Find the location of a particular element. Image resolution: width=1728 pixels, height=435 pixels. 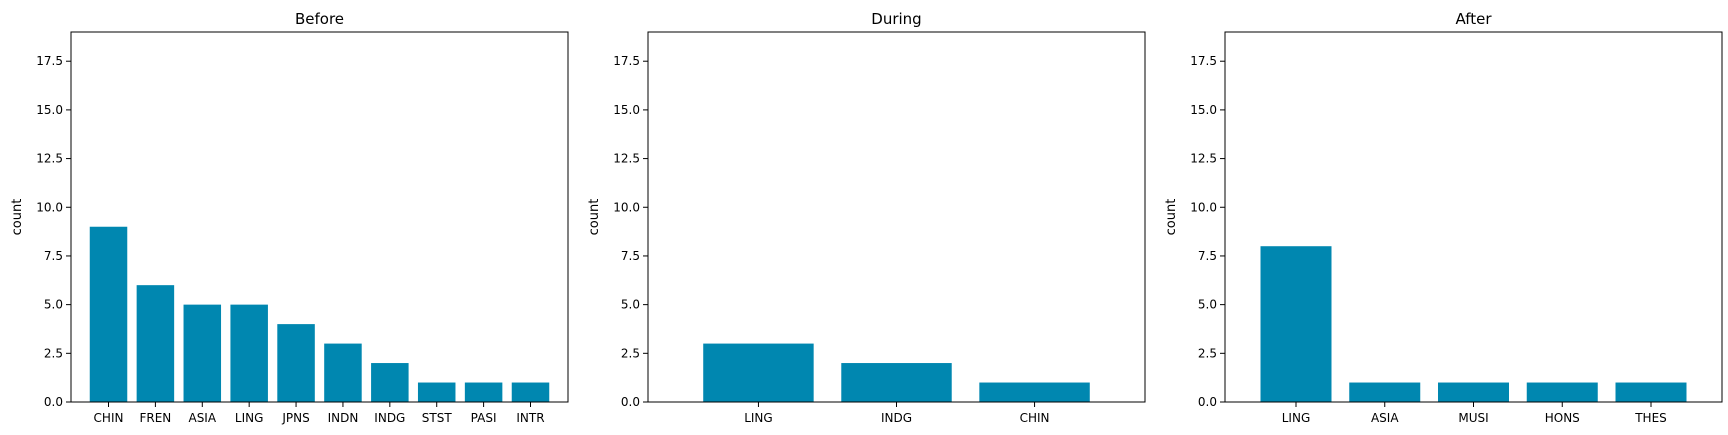

x-tick-label: JPNS is located at coordinates (295, 418).